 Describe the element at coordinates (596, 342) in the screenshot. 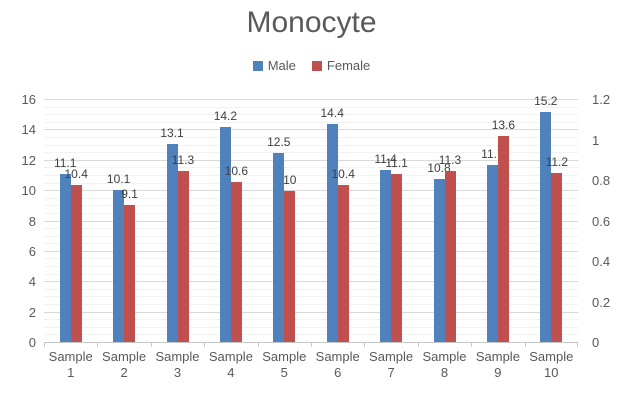

I see `right-axis-tick-label: 0` at that location.